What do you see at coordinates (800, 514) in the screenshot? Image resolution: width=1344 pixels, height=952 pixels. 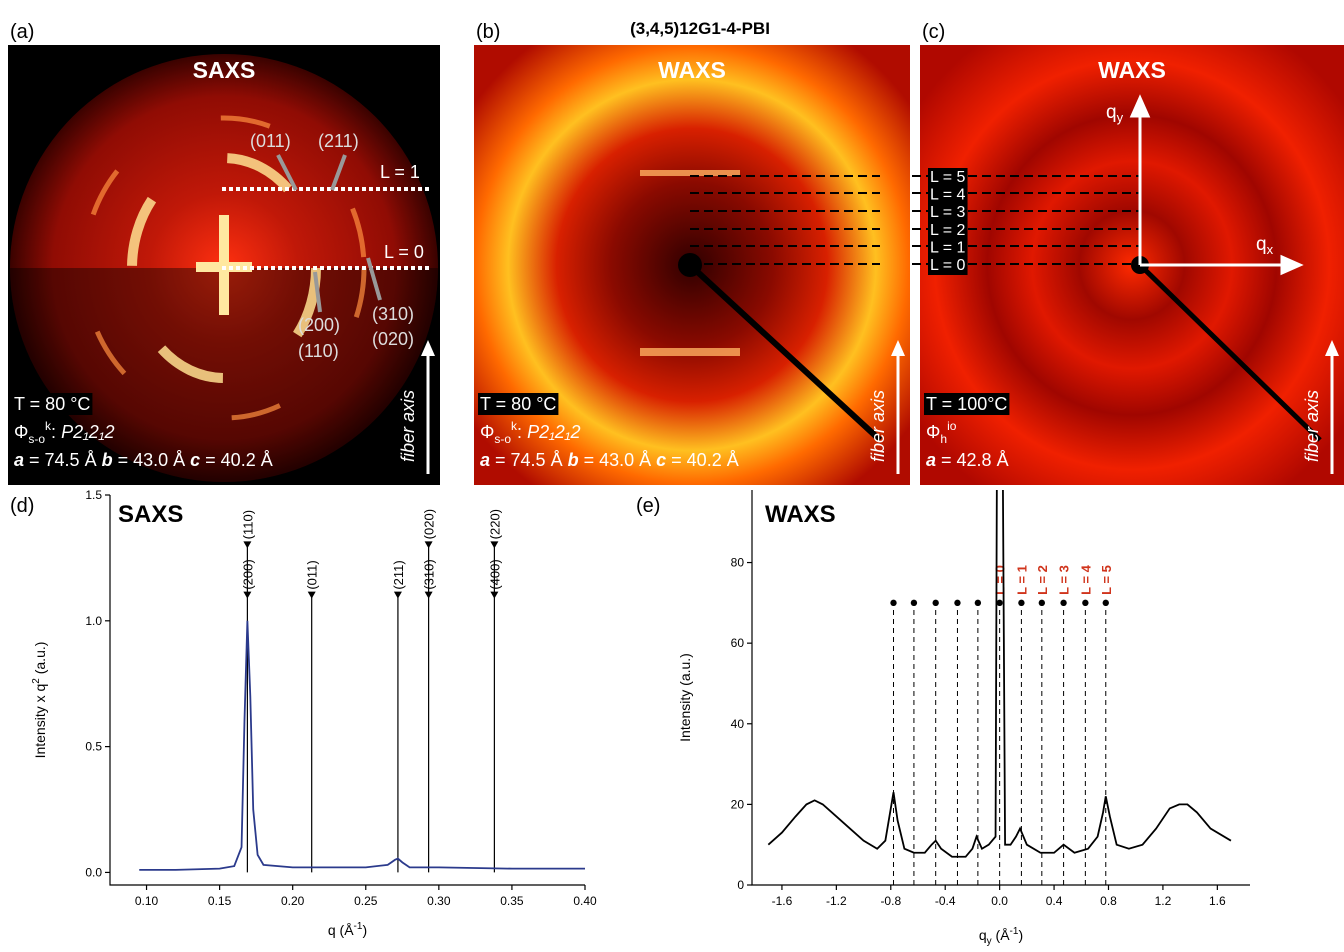 I see `chart-title: WAXS` at bounding box center [800, 514].